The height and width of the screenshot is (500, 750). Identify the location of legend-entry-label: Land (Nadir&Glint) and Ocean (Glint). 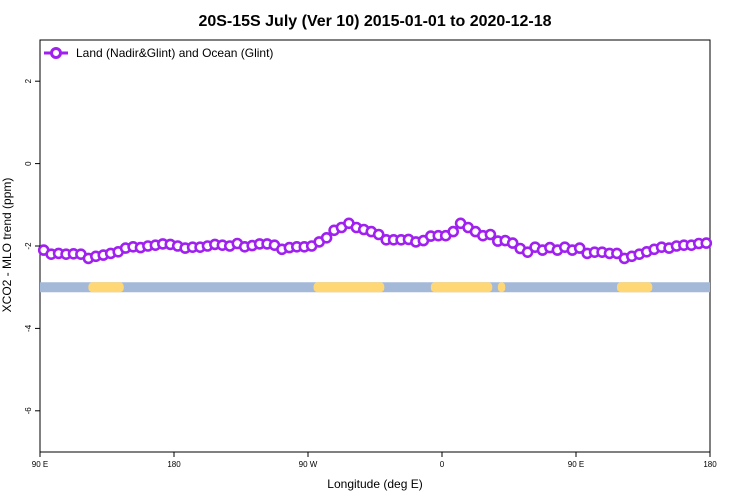
(174, 53).